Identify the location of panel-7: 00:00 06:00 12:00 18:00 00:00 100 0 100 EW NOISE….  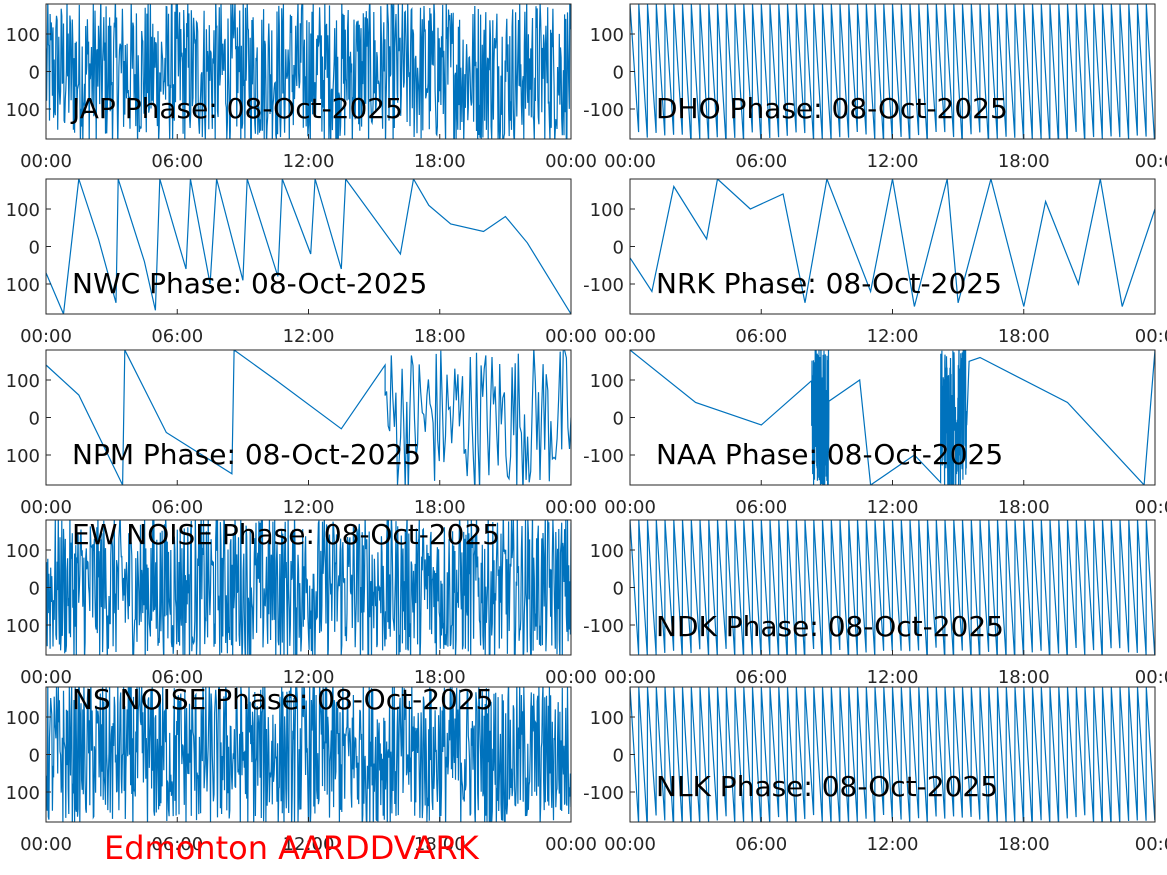
(301, 603).